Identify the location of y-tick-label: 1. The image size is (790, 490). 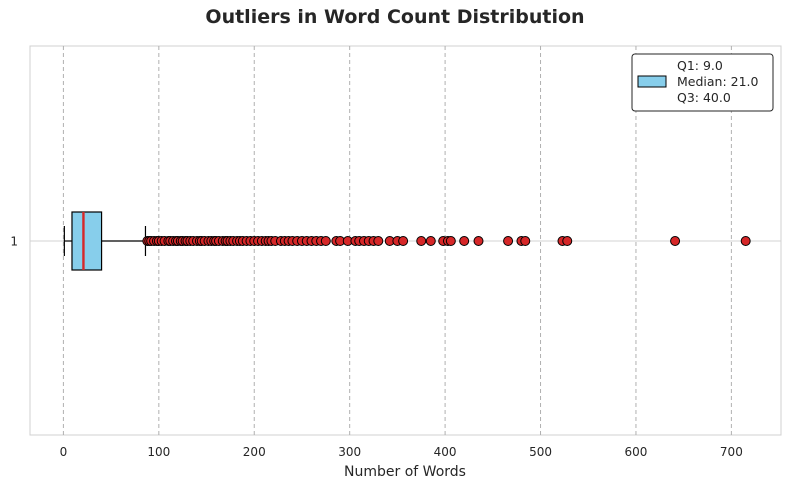
(14, 242).